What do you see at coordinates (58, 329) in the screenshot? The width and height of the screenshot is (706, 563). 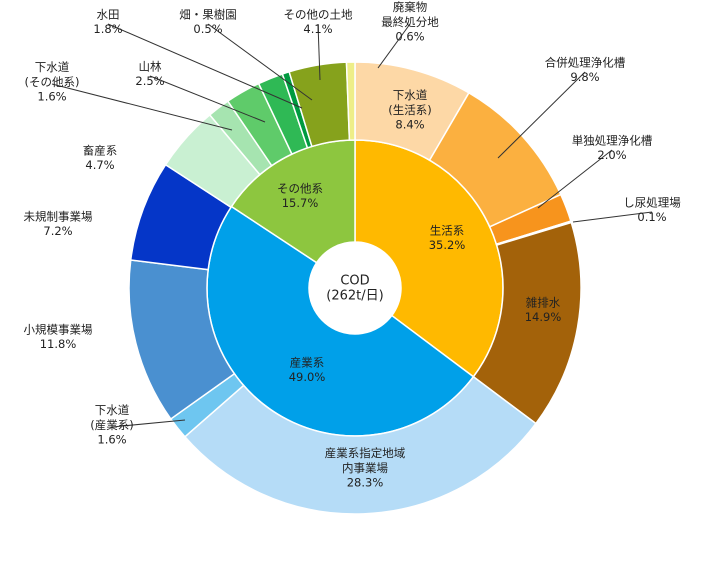 I see `segment-label: 小規模事業場` at bounding box center [58, 329].